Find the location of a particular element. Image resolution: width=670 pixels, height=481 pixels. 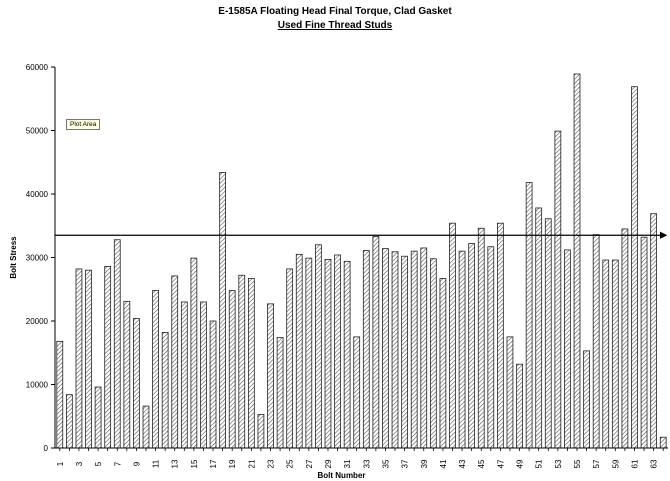

x-tick-label: 7 is located at coordinates (117, 463).